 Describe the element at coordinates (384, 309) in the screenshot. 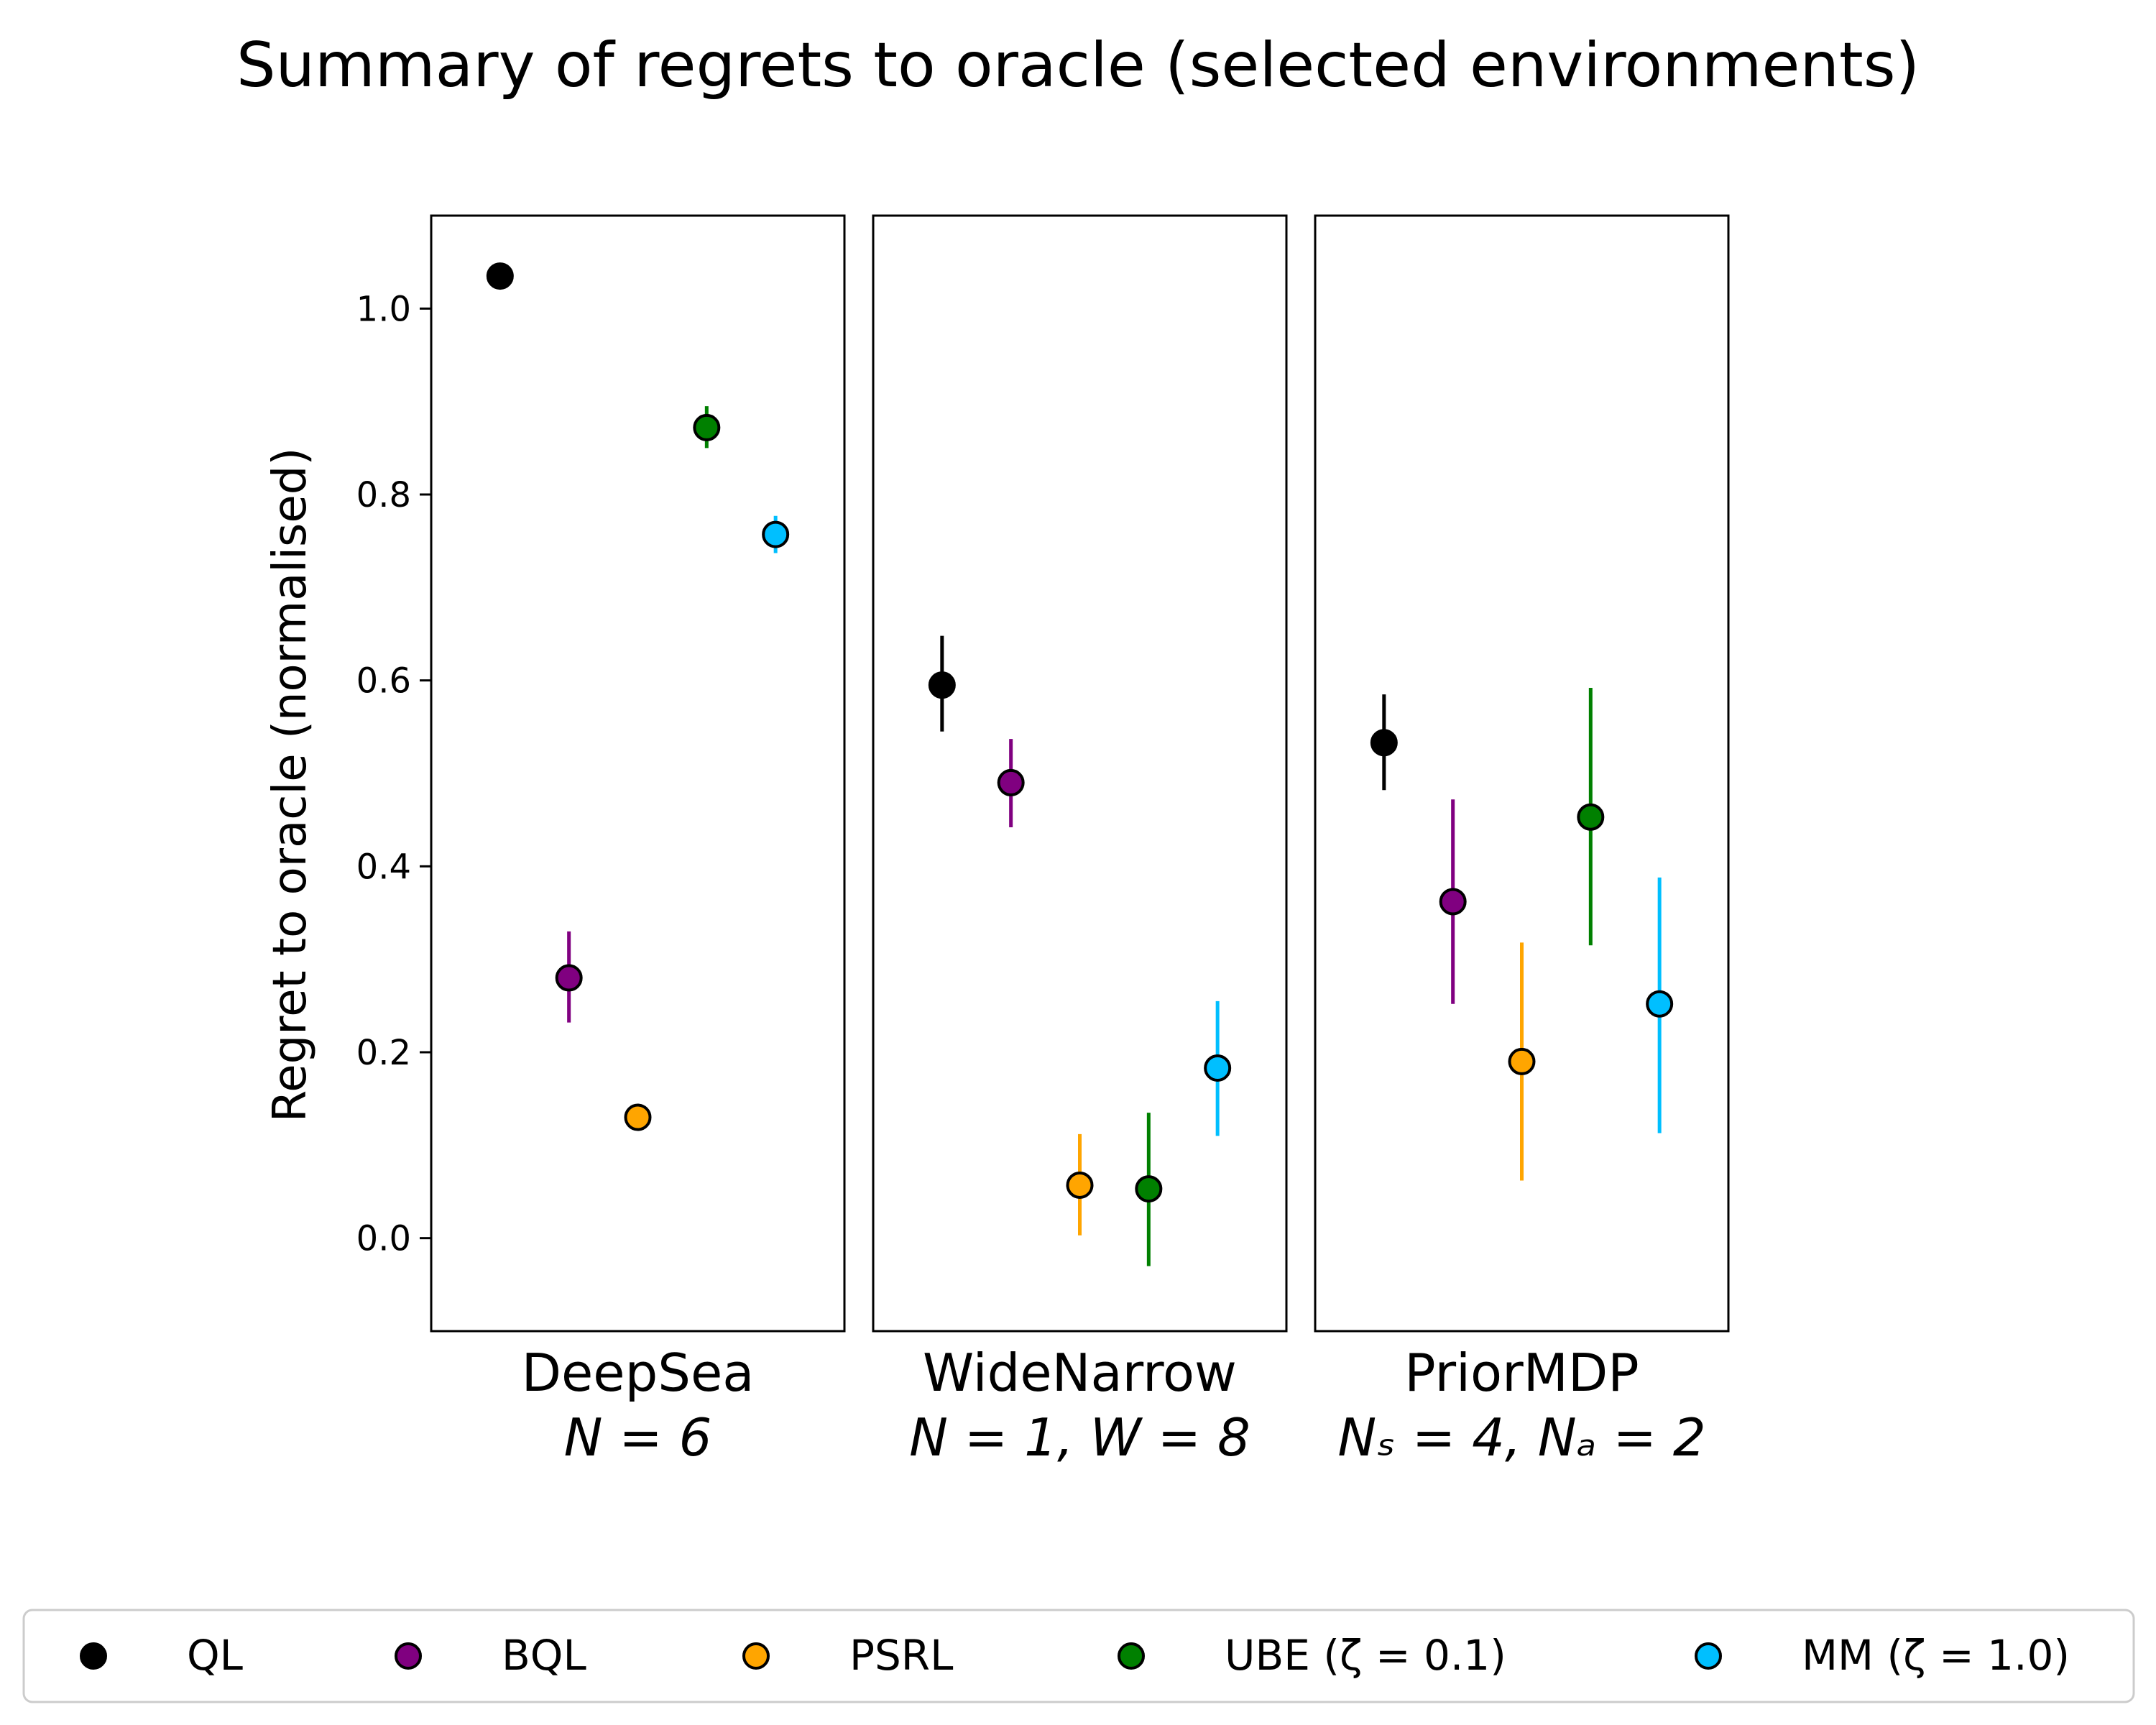

I see `y-tick-label: 1.0` at that location.